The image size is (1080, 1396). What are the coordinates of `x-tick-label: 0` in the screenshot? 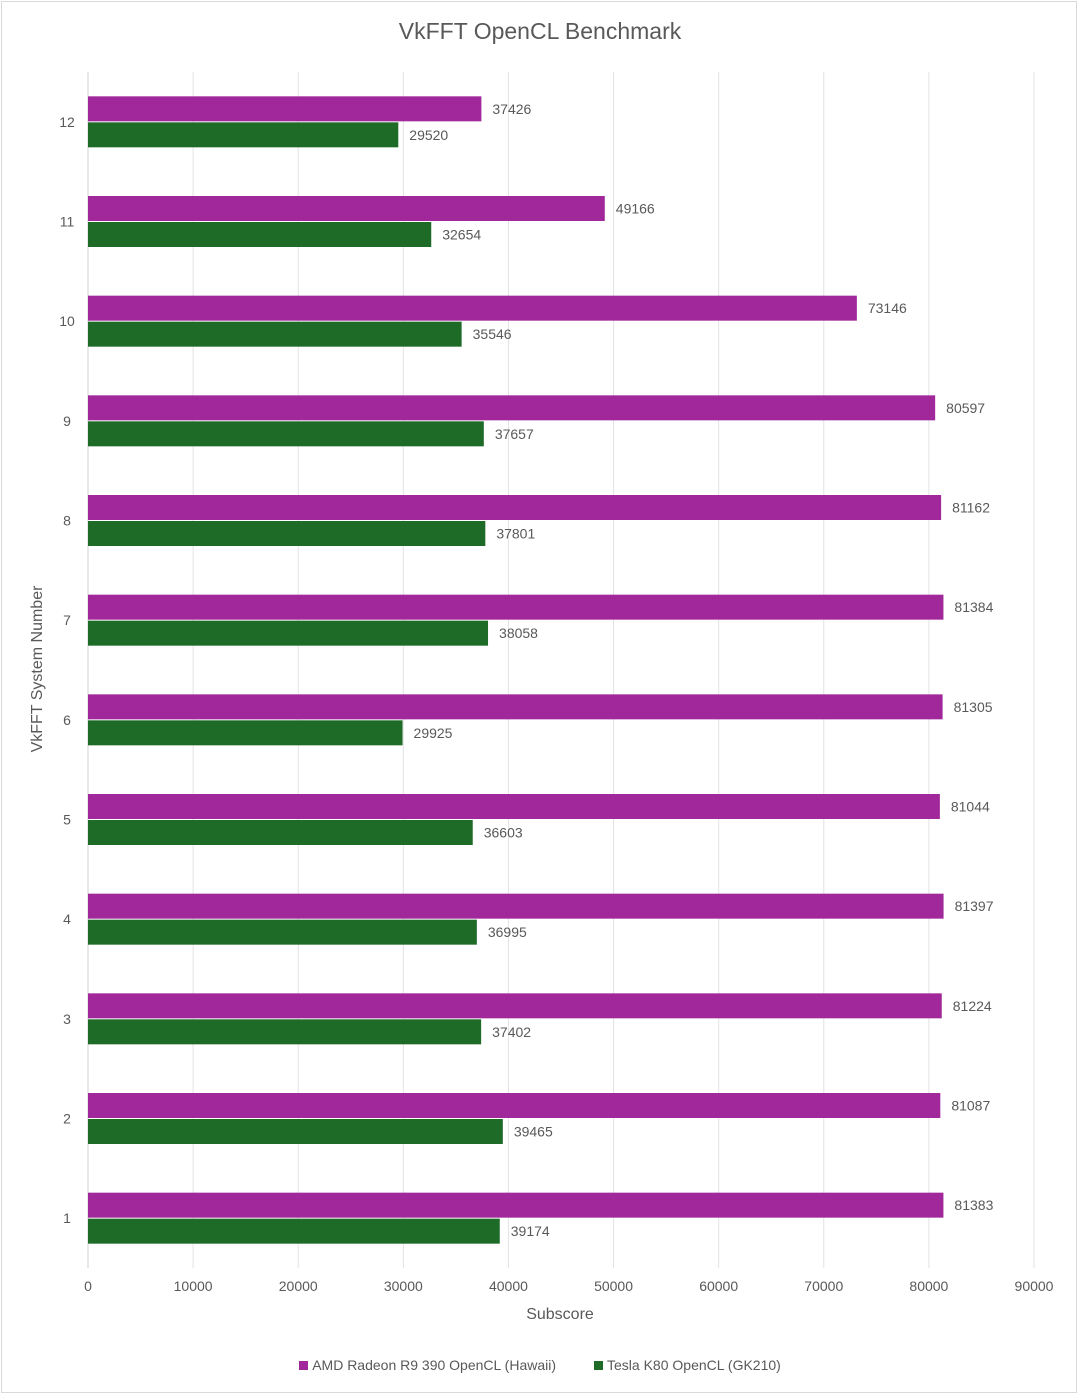 It's located at (88, 1286).